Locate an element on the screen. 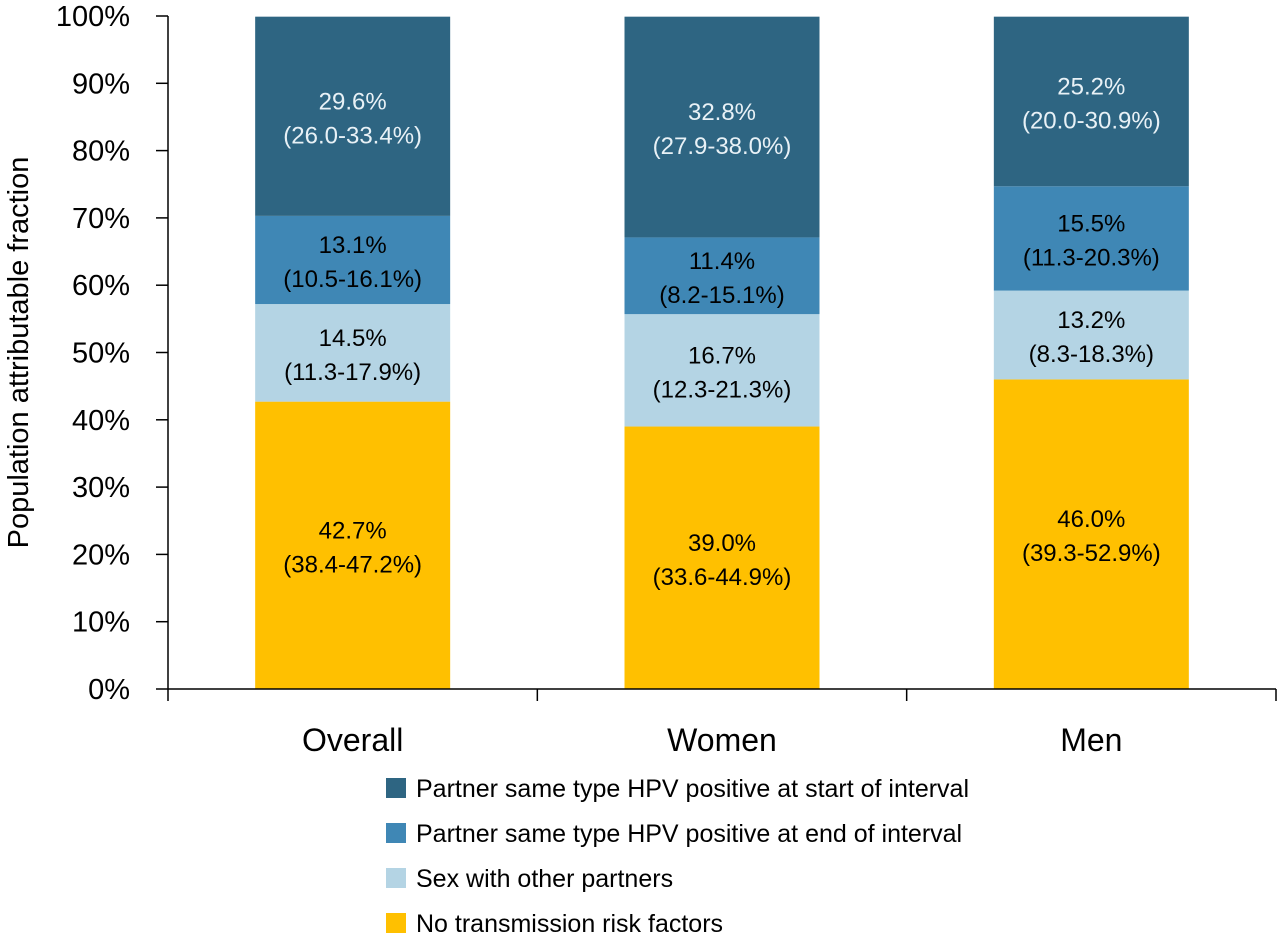  y-tick-label: 100% is located at coordinates (93, 17).